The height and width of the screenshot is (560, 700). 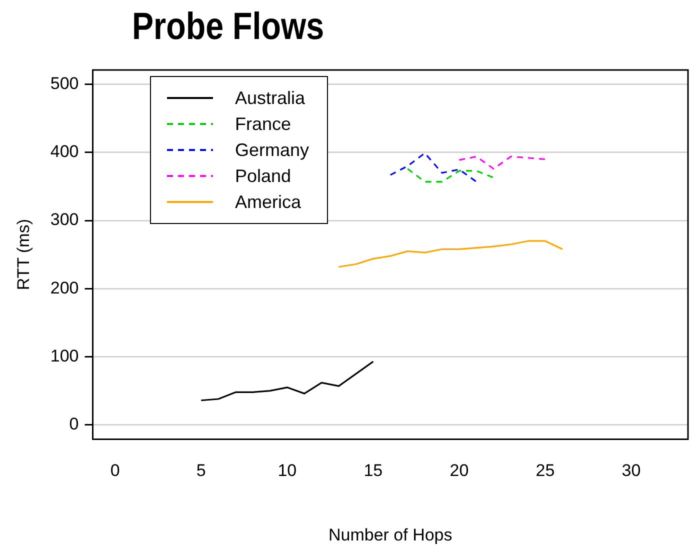 I want to click on legend-label: Australia, so click(x=270, y=98).